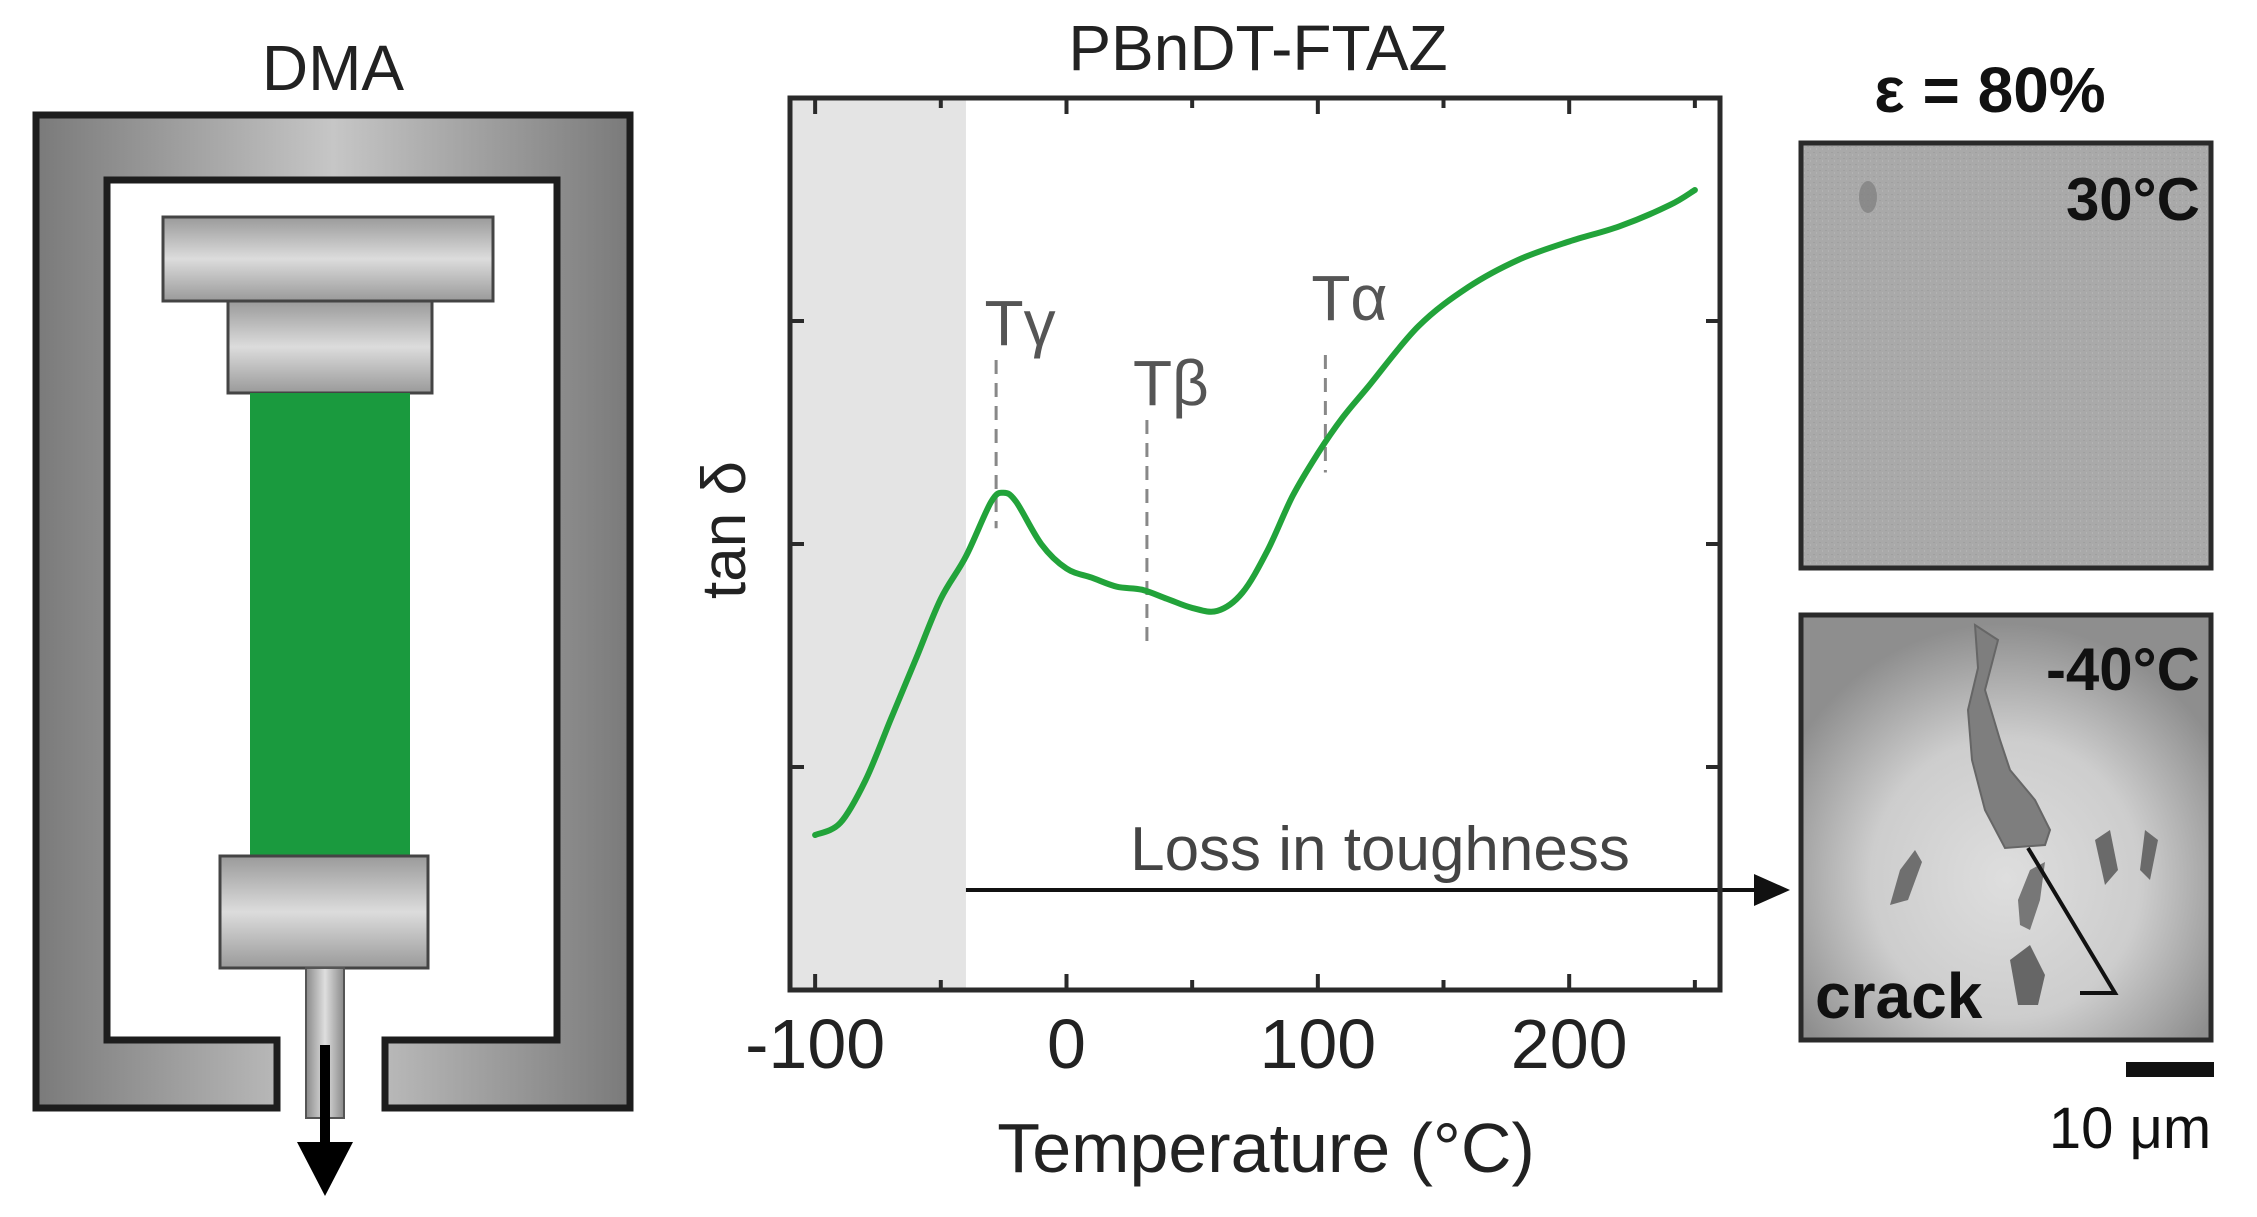 The height and width of the screenshot is (1217, 2257). I want to click on crack-branch-right, so click(2106, 857).